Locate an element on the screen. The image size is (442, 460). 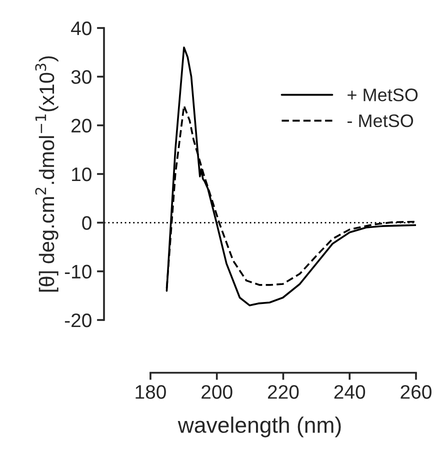
y-tick-label: 20 is located at coordinates (82, 125).